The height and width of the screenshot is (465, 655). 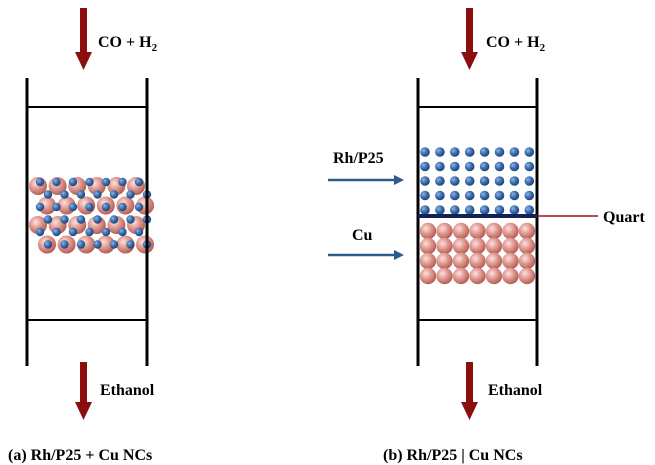 I want to click on reactor-a, so click(x=87, y=222).